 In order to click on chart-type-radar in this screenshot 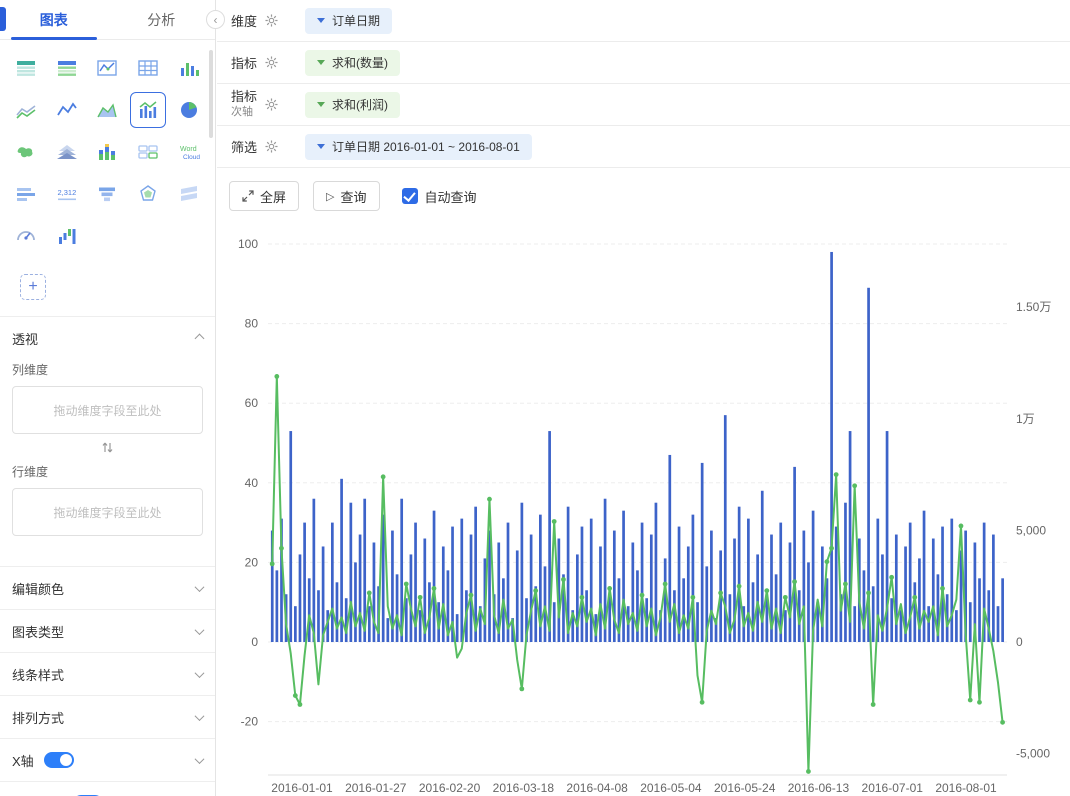, I will do `click(148, 194)`.